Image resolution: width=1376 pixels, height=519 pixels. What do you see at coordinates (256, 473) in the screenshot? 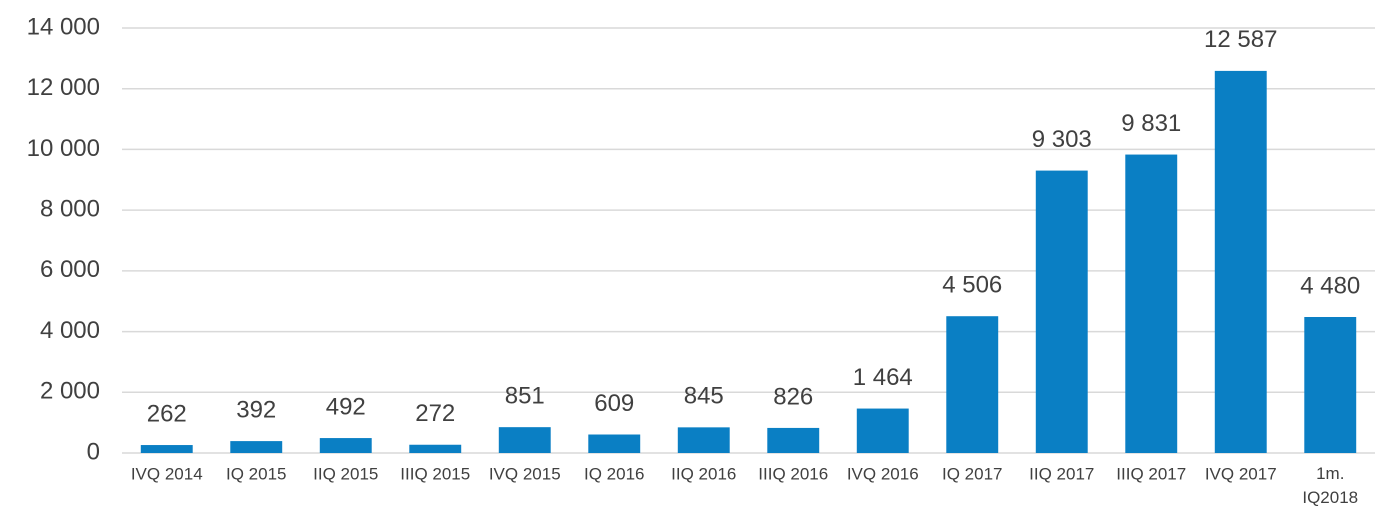
I see `x-tick-label: IQ 2015` at bounding box center [256, 473].